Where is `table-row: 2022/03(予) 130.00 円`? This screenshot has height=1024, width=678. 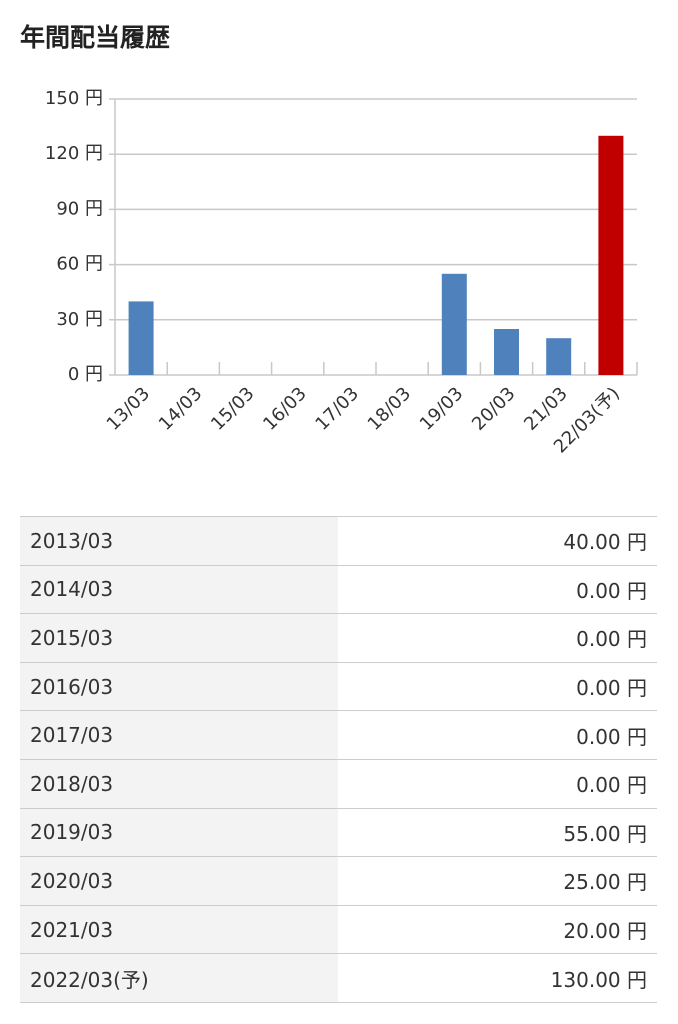
table-row: 2022/03(予) 130.00 円 is located at coordinates (338, 978).